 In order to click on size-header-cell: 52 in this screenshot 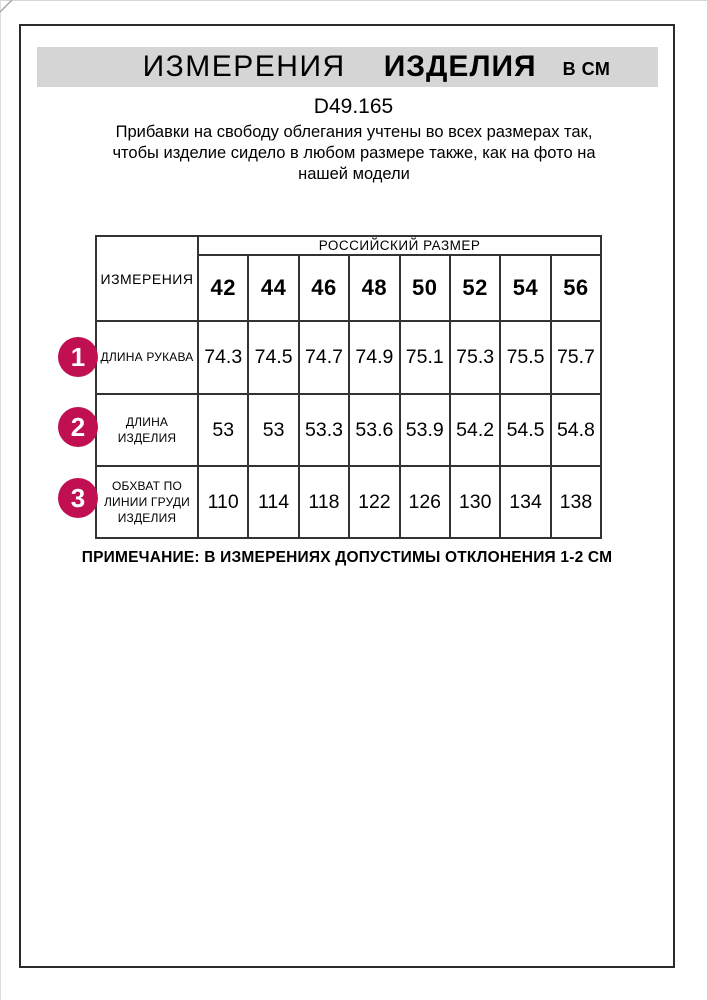, I will do `click(475, 288)`.